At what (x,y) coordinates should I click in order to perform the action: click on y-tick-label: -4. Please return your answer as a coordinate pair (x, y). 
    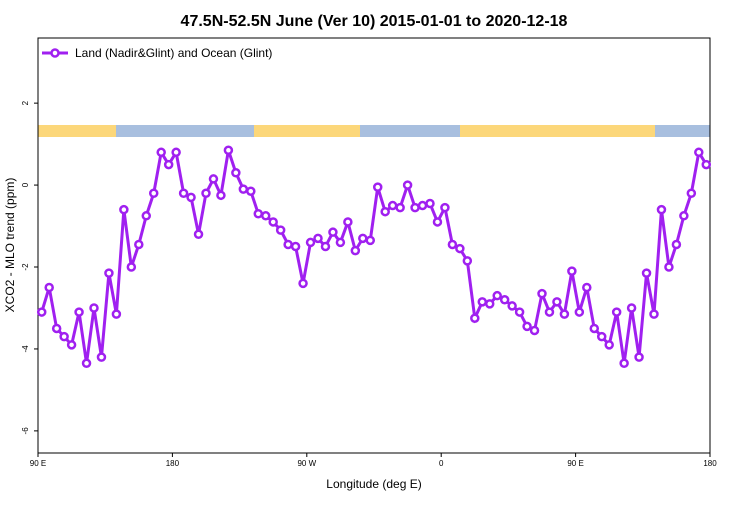
    Looking at the image, I should click on (25, 349).